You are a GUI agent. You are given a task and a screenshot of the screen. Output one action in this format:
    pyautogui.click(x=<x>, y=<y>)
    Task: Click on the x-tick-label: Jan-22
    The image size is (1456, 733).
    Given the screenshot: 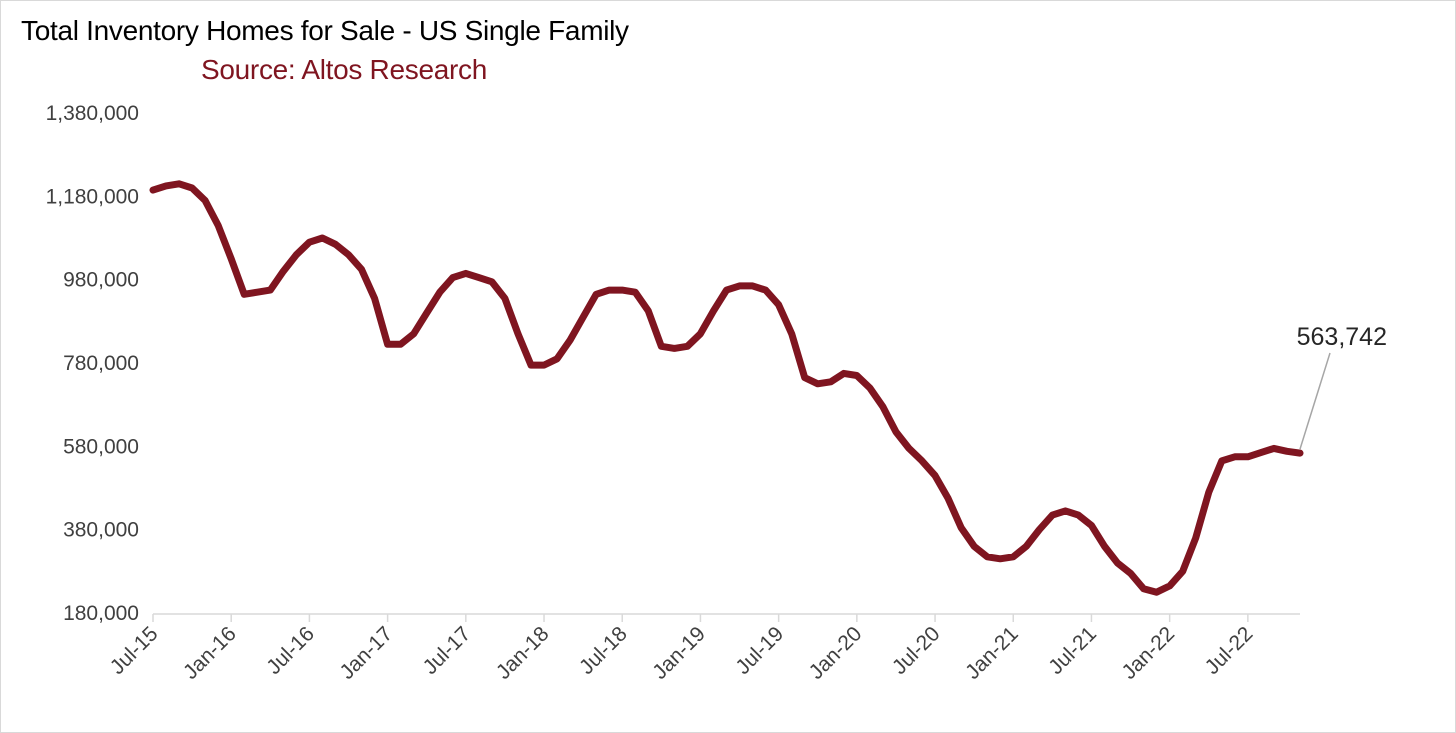 What is the action you would take?
    pyautogui.click(x=1149, y=653)
    